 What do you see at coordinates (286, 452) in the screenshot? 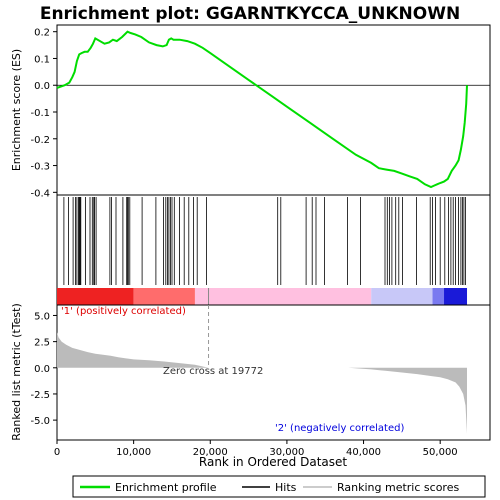
I see `x-tick-label: 30,000` at bounding box center [286, 452].